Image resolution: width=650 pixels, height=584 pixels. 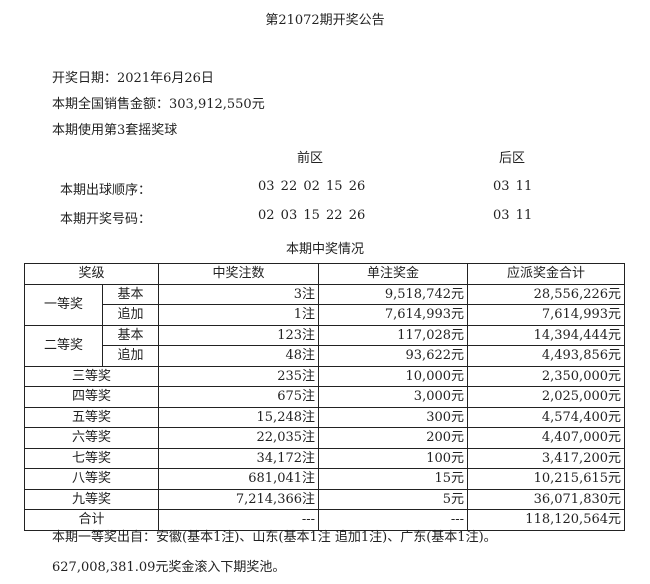 I want to click on count-cell: 34,172注, so click(x=239, y=458).